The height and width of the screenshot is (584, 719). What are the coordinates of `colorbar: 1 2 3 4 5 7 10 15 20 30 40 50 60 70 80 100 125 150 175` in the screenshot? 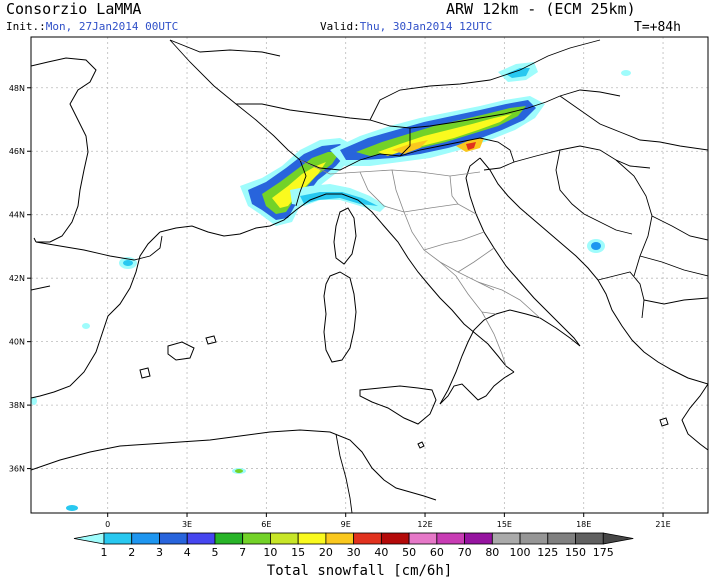 It's located at (353, 545).